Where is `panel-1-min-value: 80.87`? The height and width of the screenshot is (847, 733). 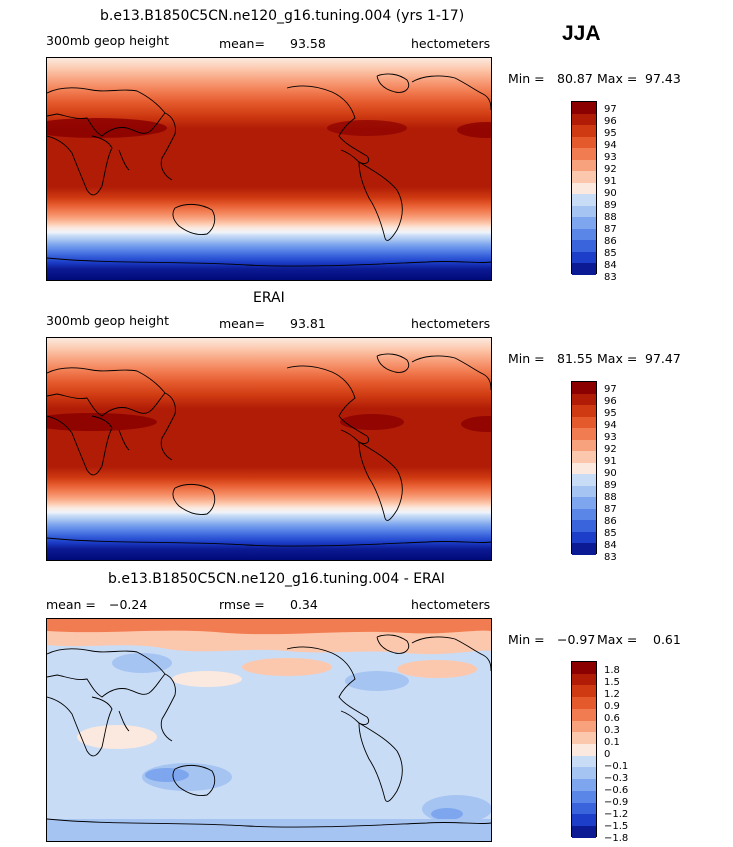 panel-1-min-value: 80.87 is located at coordinates (575, 78).